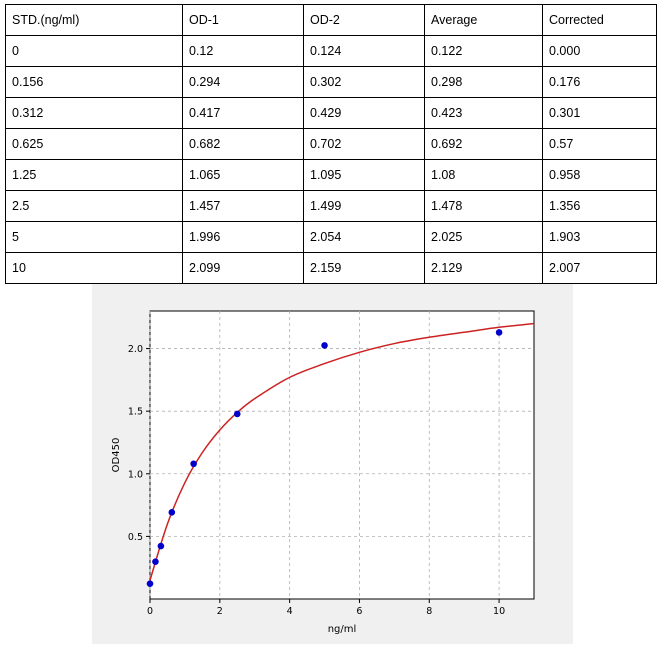 This screenshot has height=654, width=662. I want to click on table-row: 0.625 0.682 0.702 0.692 0.57, so click(331, 144).